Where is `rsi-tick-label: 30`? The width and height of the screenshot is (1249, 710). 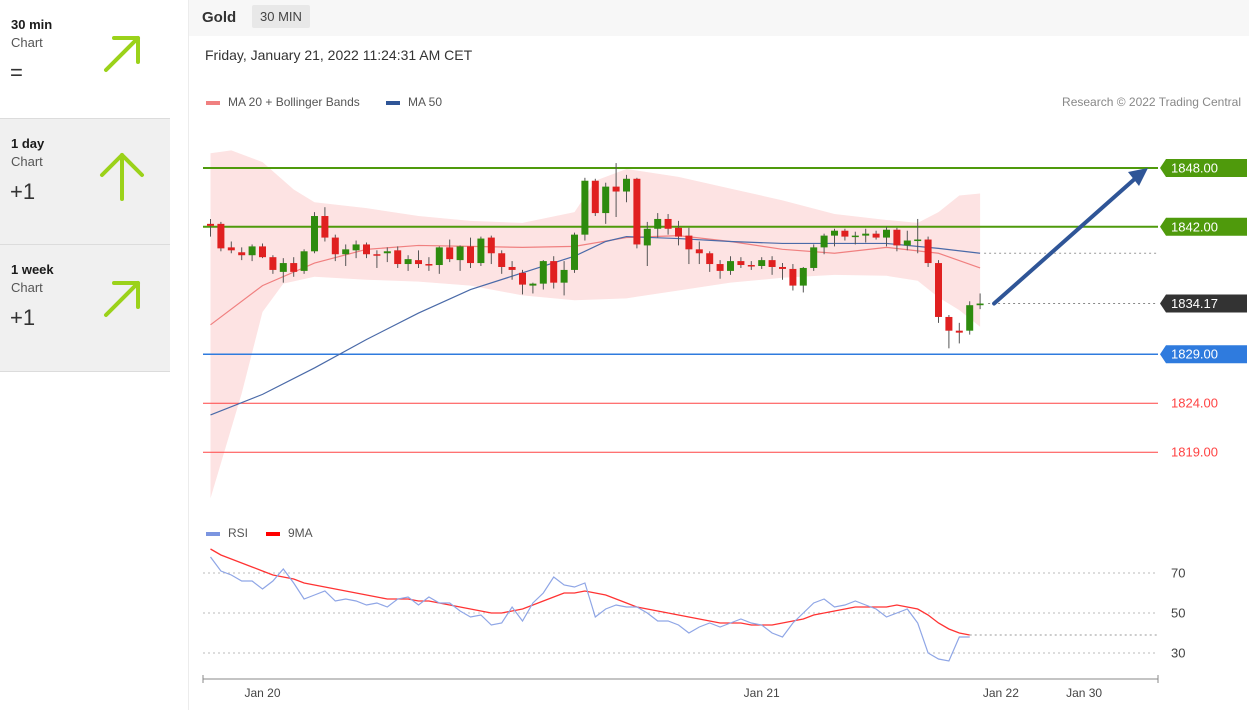 rsi-tick-label: 30 is located at coordinates (1178, 653).